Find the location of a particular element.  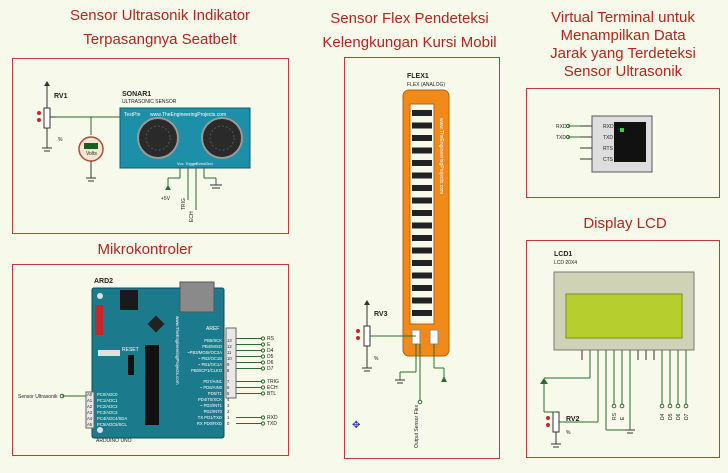

arduino-digital-pin-name: PD2/INT0 is located at coordinates (213, 411).